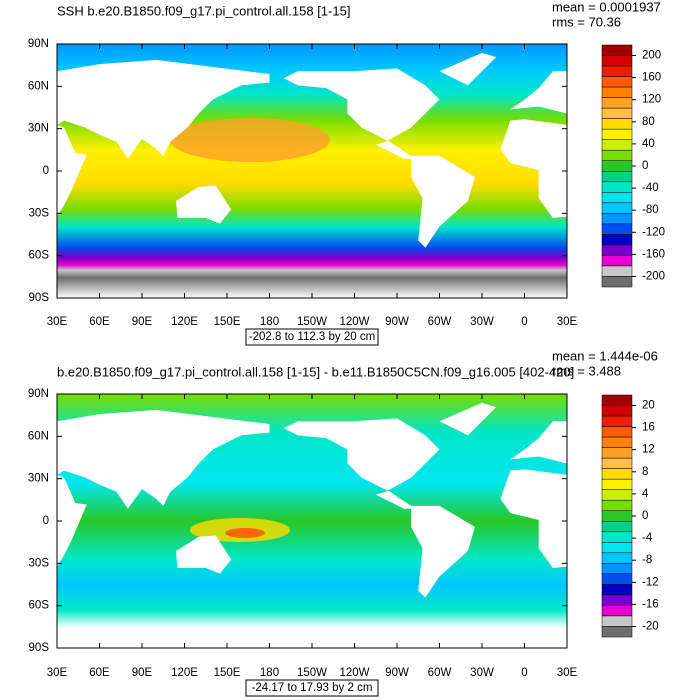 The height and width of the screenshot is (700, 700). I want to click on colorbar-label: 16, so click(648, 428).